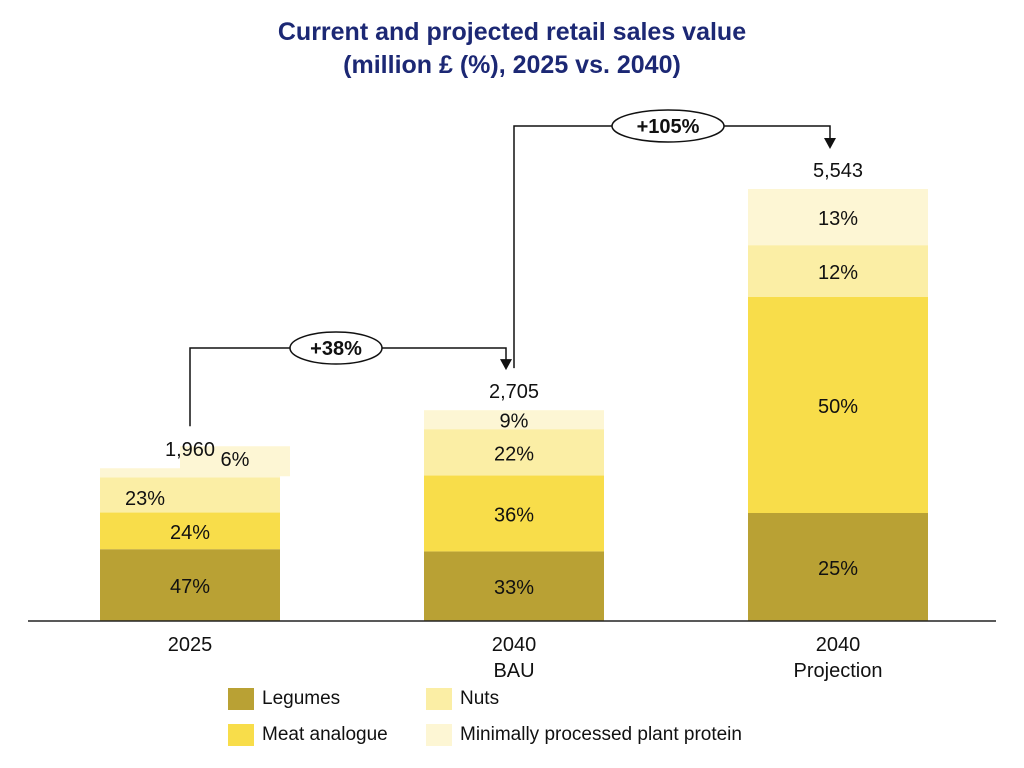 This screenshot has height=768, width=1024. What do you see at coordinates (241, 699) in the screenshot?
I see `legend-swatch-legumes` at bounding box center [241, 699].